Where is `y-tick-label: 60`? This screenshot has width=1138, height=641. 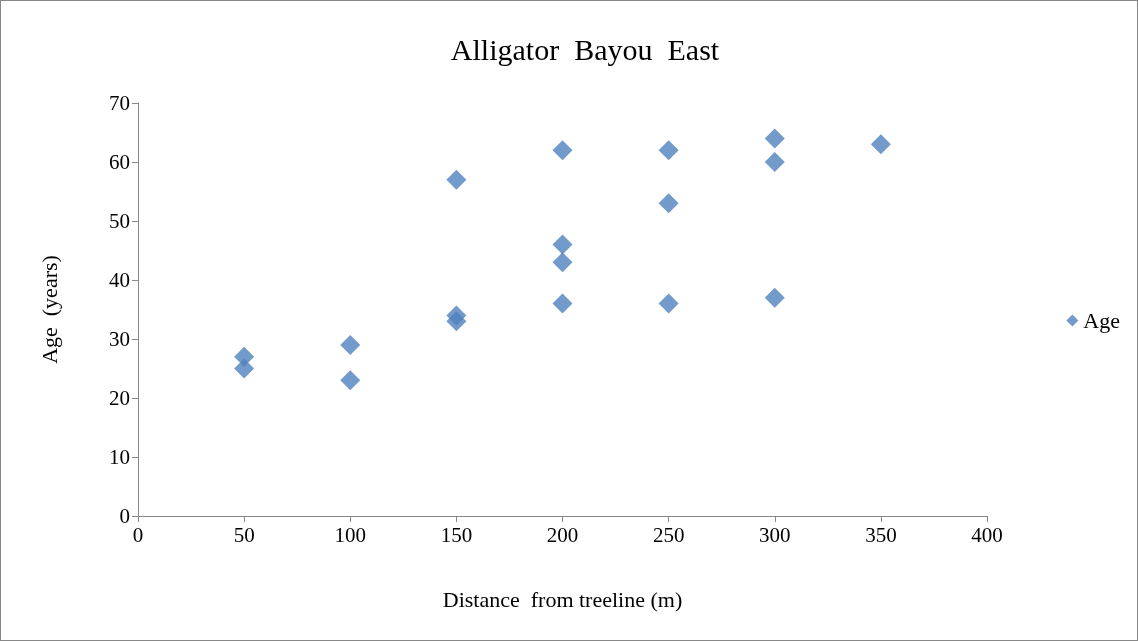 y-tick-label: 60 is located at coordinates (119, 162).